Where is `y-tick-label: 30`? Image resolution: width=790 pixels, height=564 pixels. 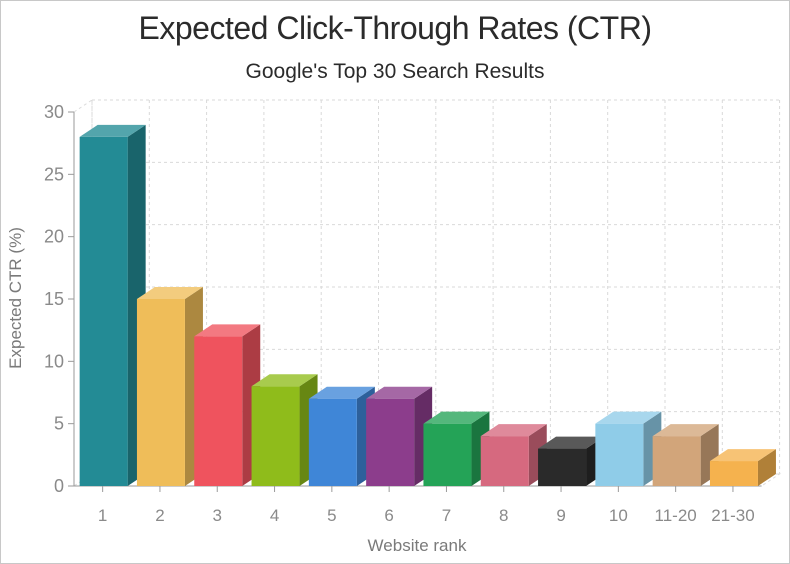 y-tick-label: 30 is located at coordinates (54, 112).